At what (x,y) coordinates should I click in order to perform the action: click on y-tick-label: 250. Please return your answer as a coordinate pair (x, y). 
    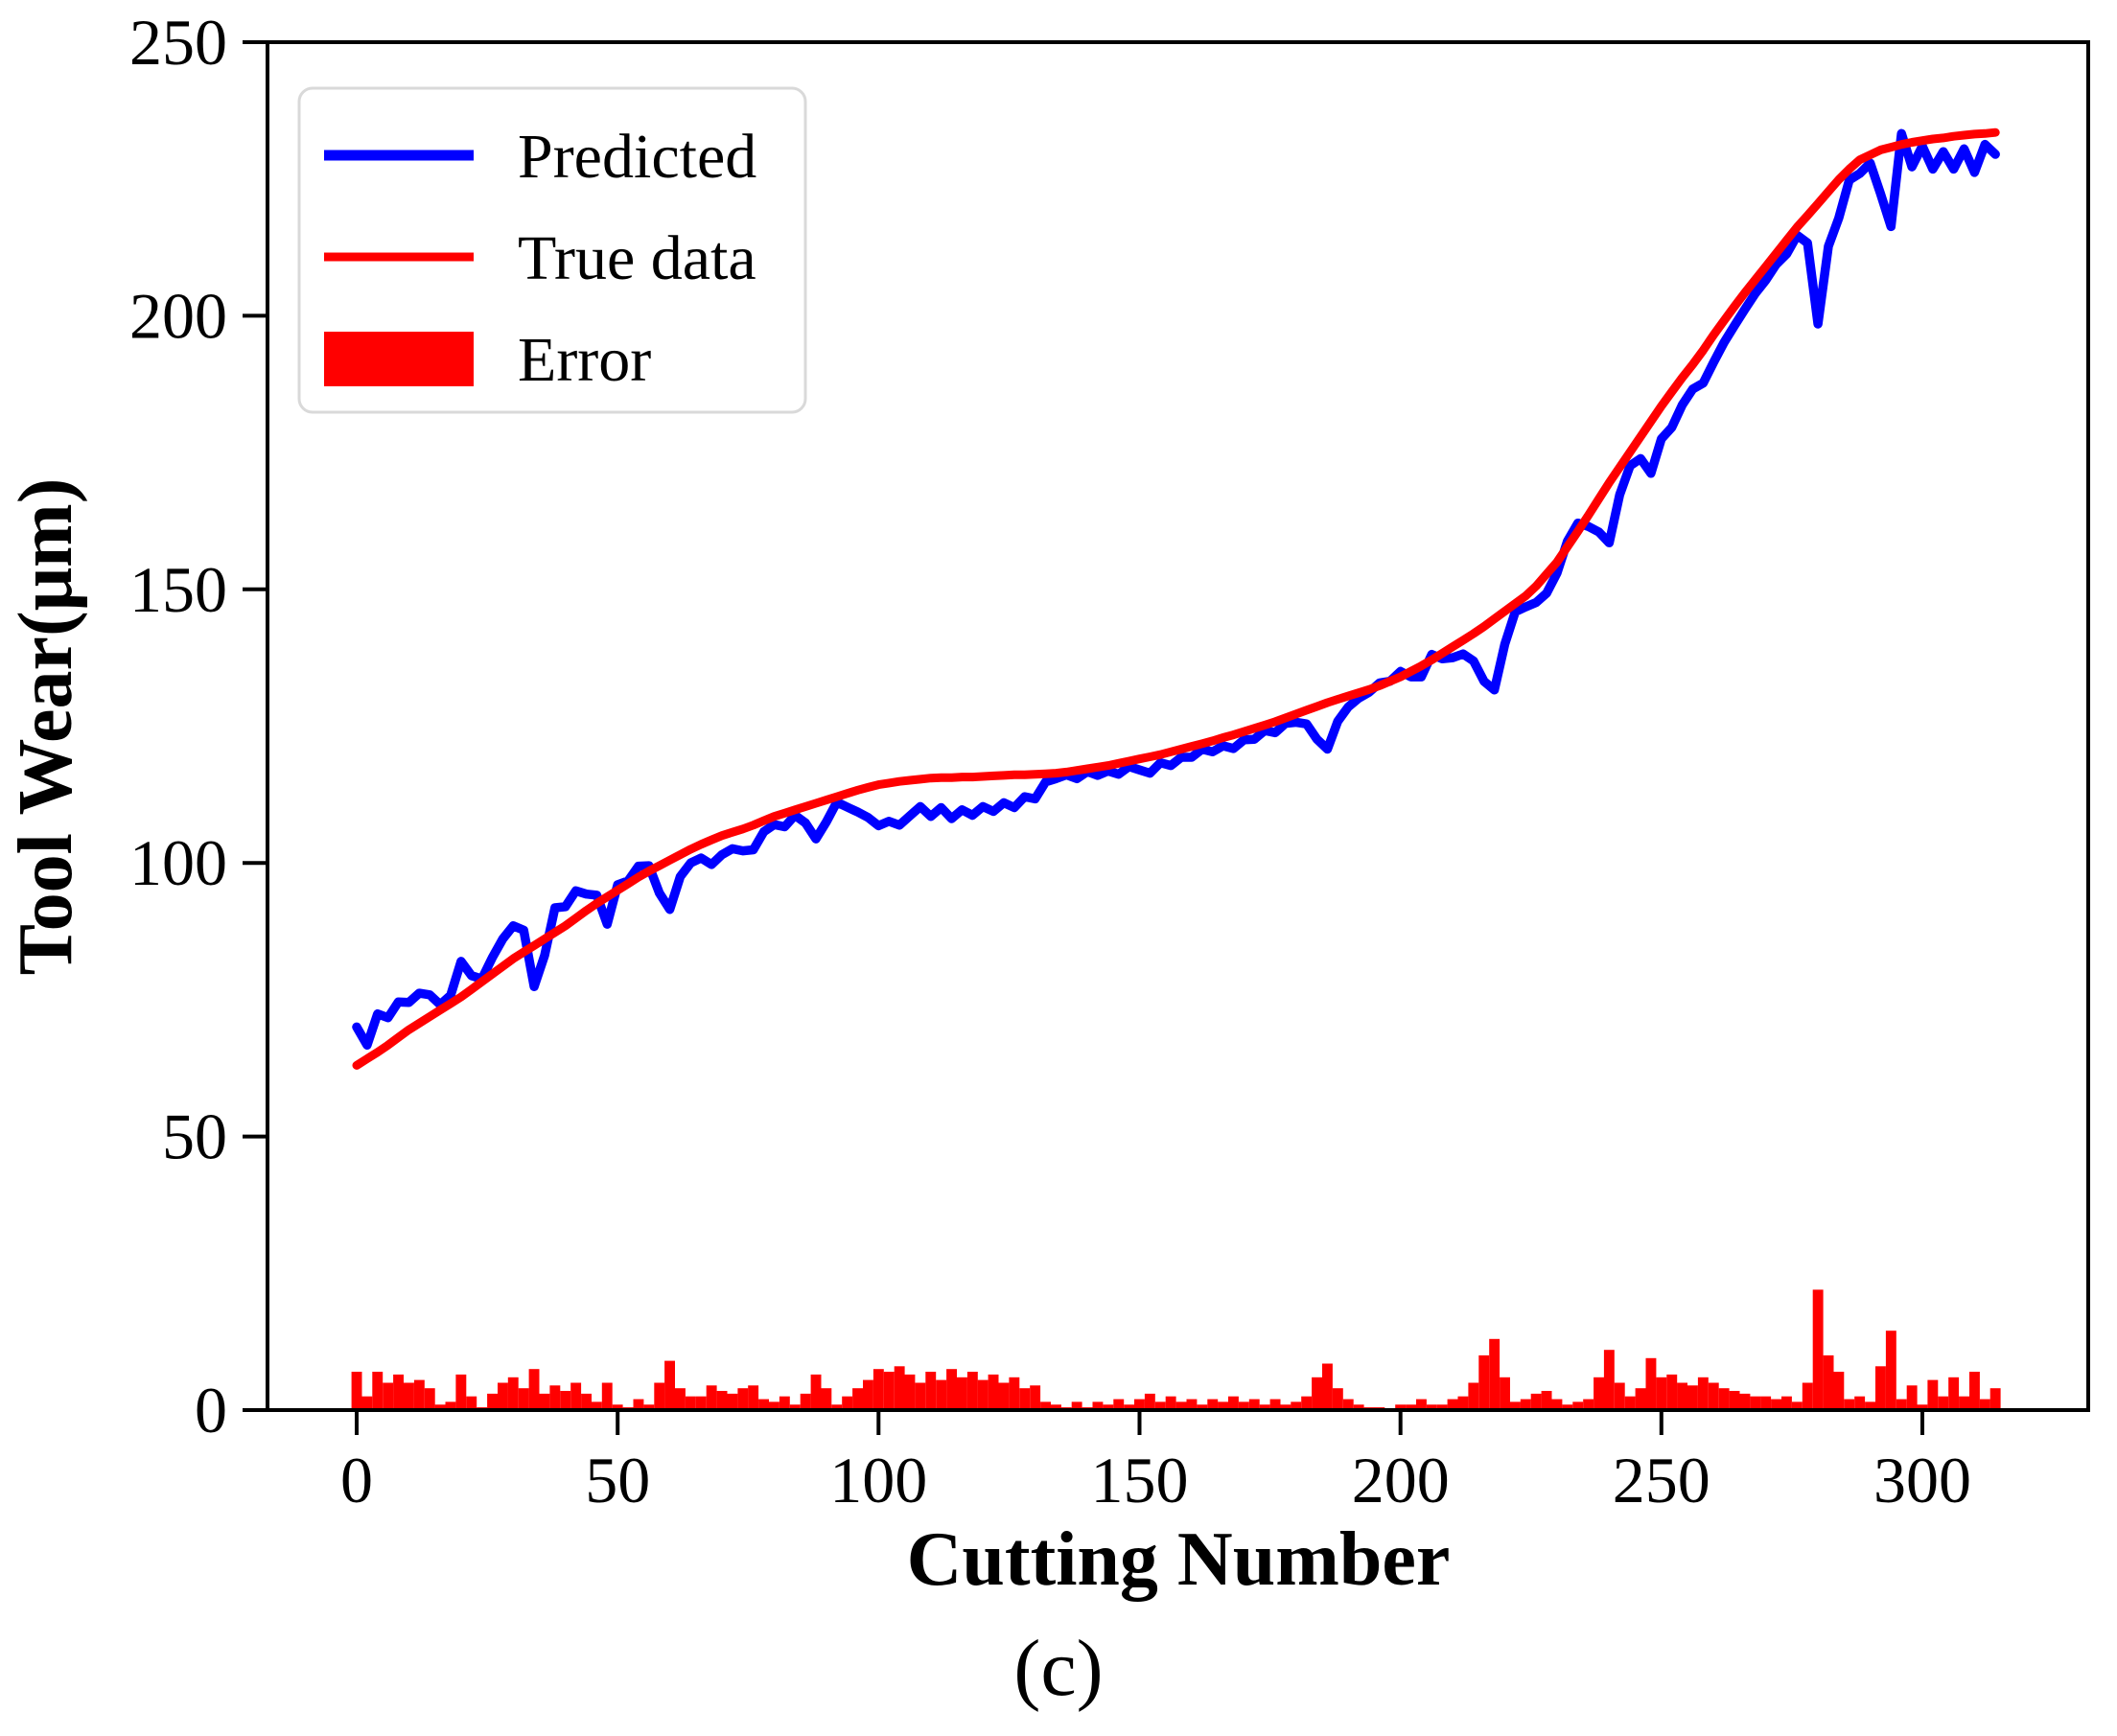
    Looking at the image, I should click on (178, 42).